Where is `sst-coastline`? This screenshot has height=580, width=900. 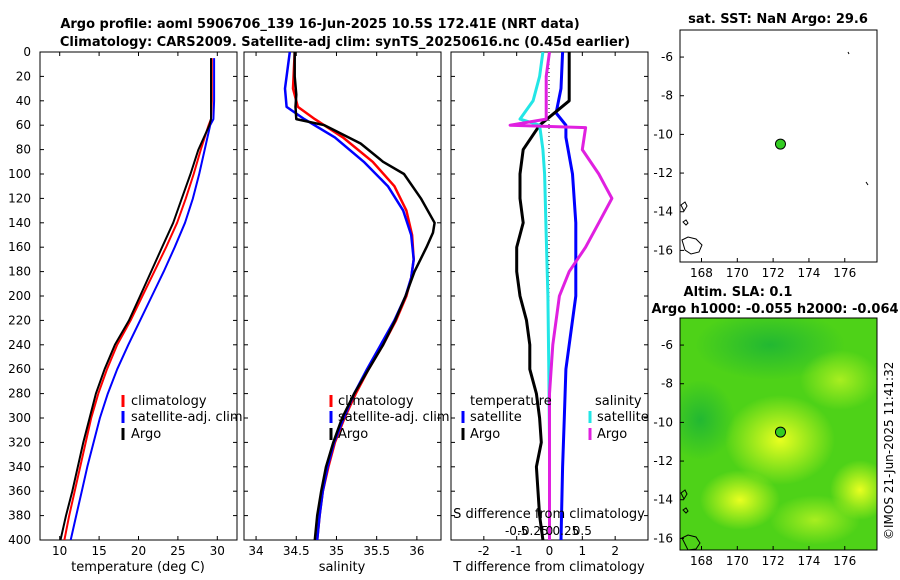 sst-coastline is located at coordinates (774, 153).